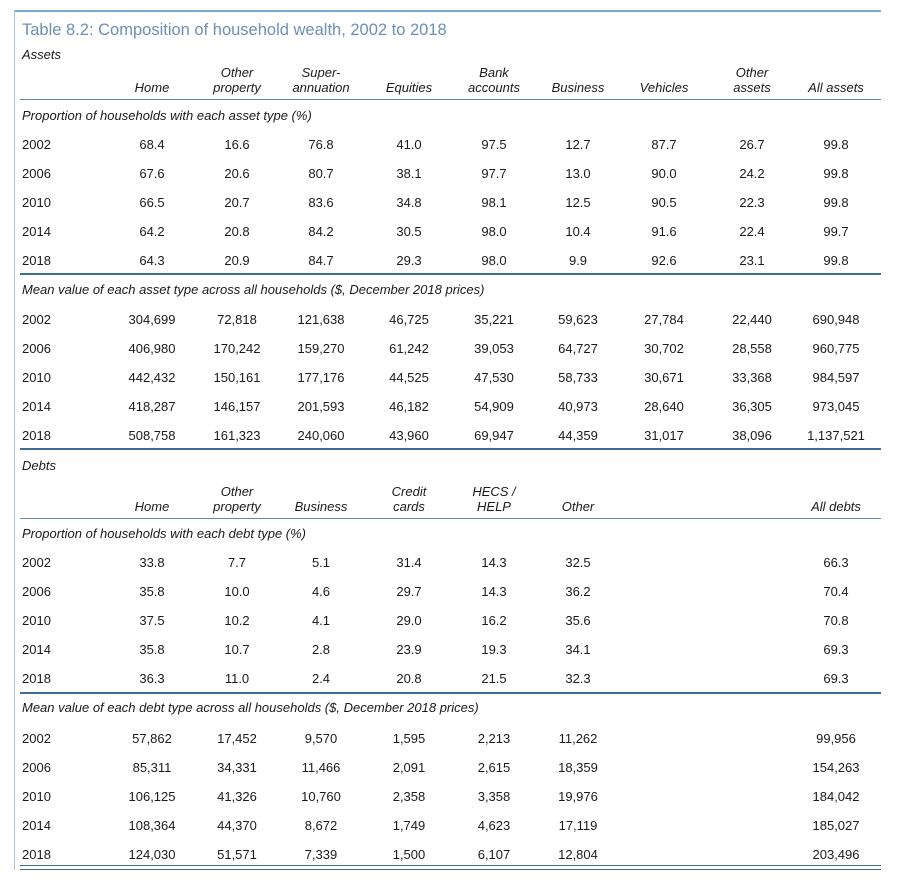  Describe the element at coordinates (409, 260) in the screenshot. I see `table-cell: 29.3` at that location.